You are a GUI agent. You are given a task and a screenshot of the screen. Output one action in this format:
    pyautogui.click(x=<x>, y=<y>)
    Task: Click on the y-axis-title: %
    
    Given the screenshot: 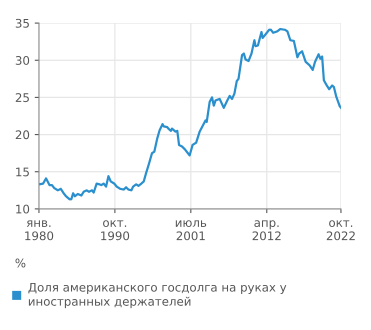 What is the action you would take?
    pyautogui.click(x=20, y=263)
    